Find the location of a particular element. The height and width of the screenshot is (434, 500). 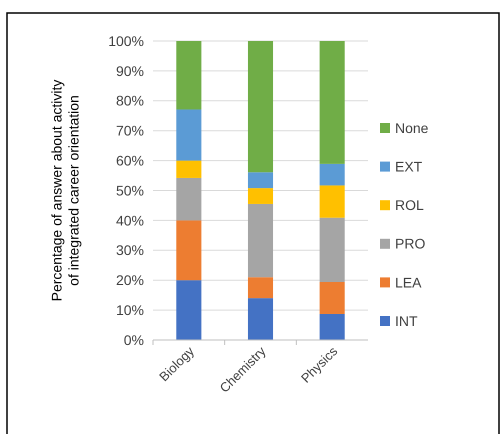

y-tick-label: 0% is located at coordinates (134, 340).